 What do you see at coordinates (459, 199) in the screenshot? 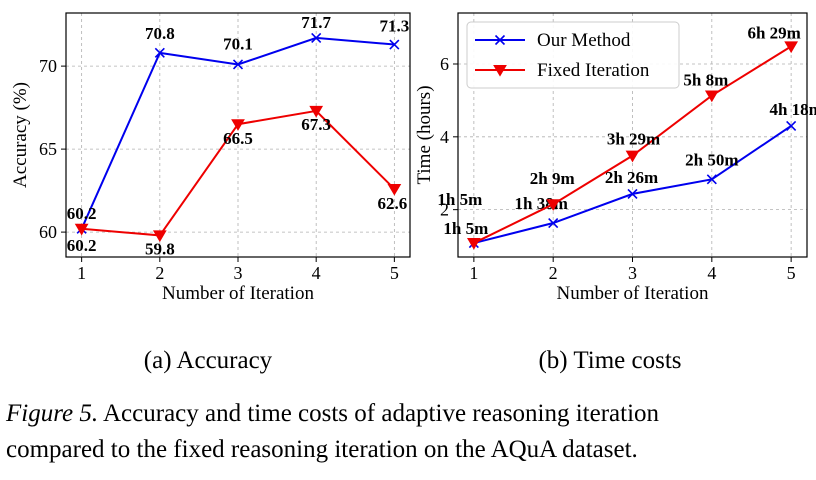
I see `data-label-2-1: 1h 5m` at bounding box center [459, 199].